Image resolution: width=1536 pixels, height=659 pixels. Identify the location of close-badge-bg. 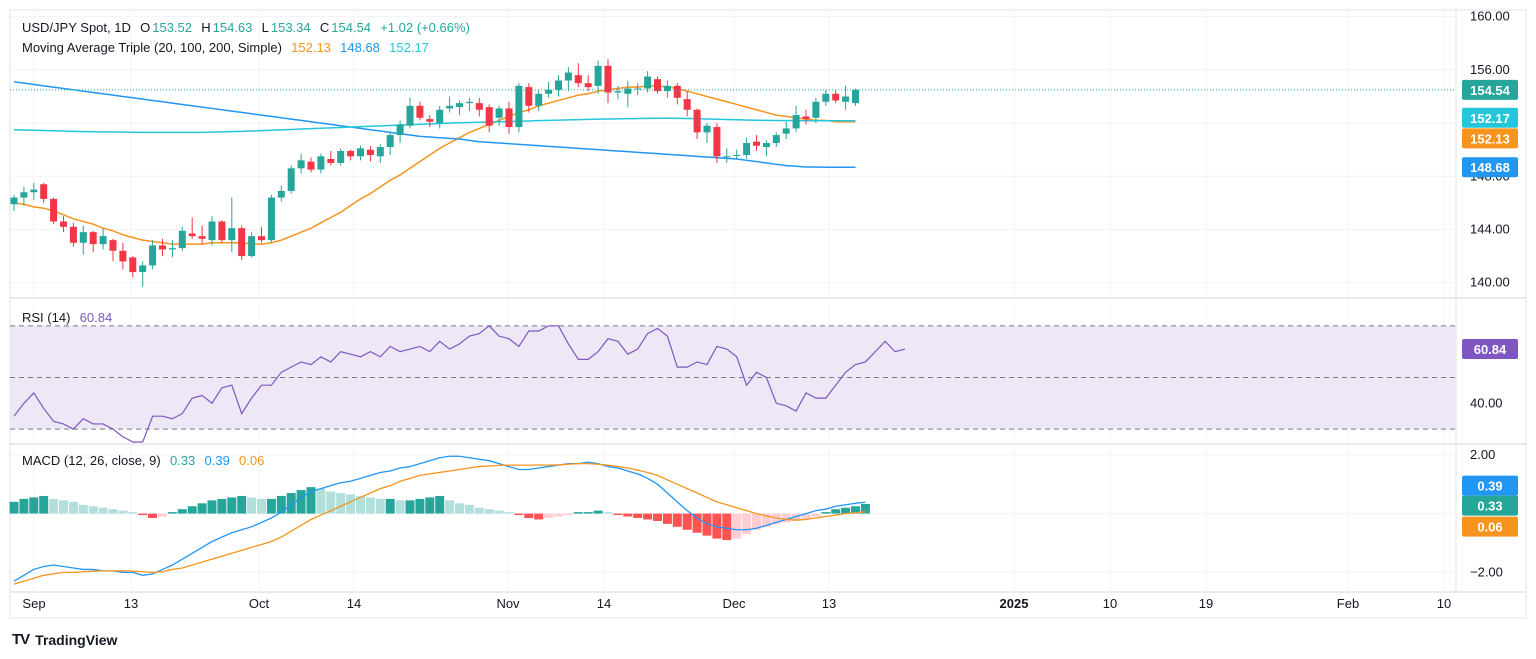
(1490, 89).